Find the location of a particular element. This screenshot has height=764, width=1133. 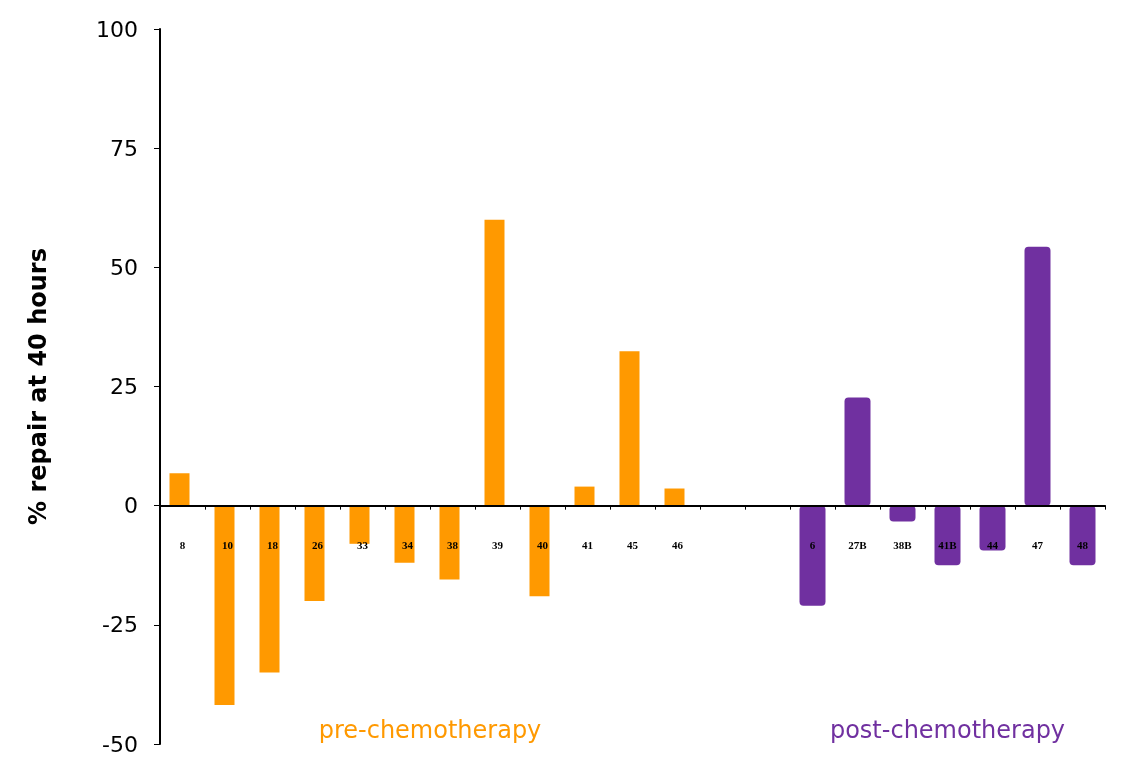

y-tick-label: 0 is located at coordinates (131, 506).